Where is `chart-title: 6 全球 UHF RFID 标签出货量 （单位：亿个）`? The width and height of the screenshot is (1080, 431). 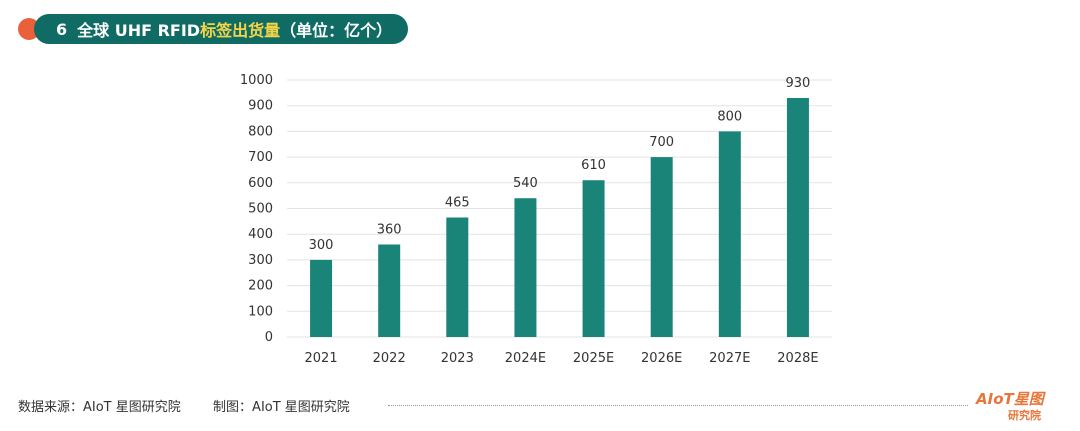 chart-title: 6 全球 UHF RFID 标签出货量 （单位：亿个） is located at coordinates (221, 29).